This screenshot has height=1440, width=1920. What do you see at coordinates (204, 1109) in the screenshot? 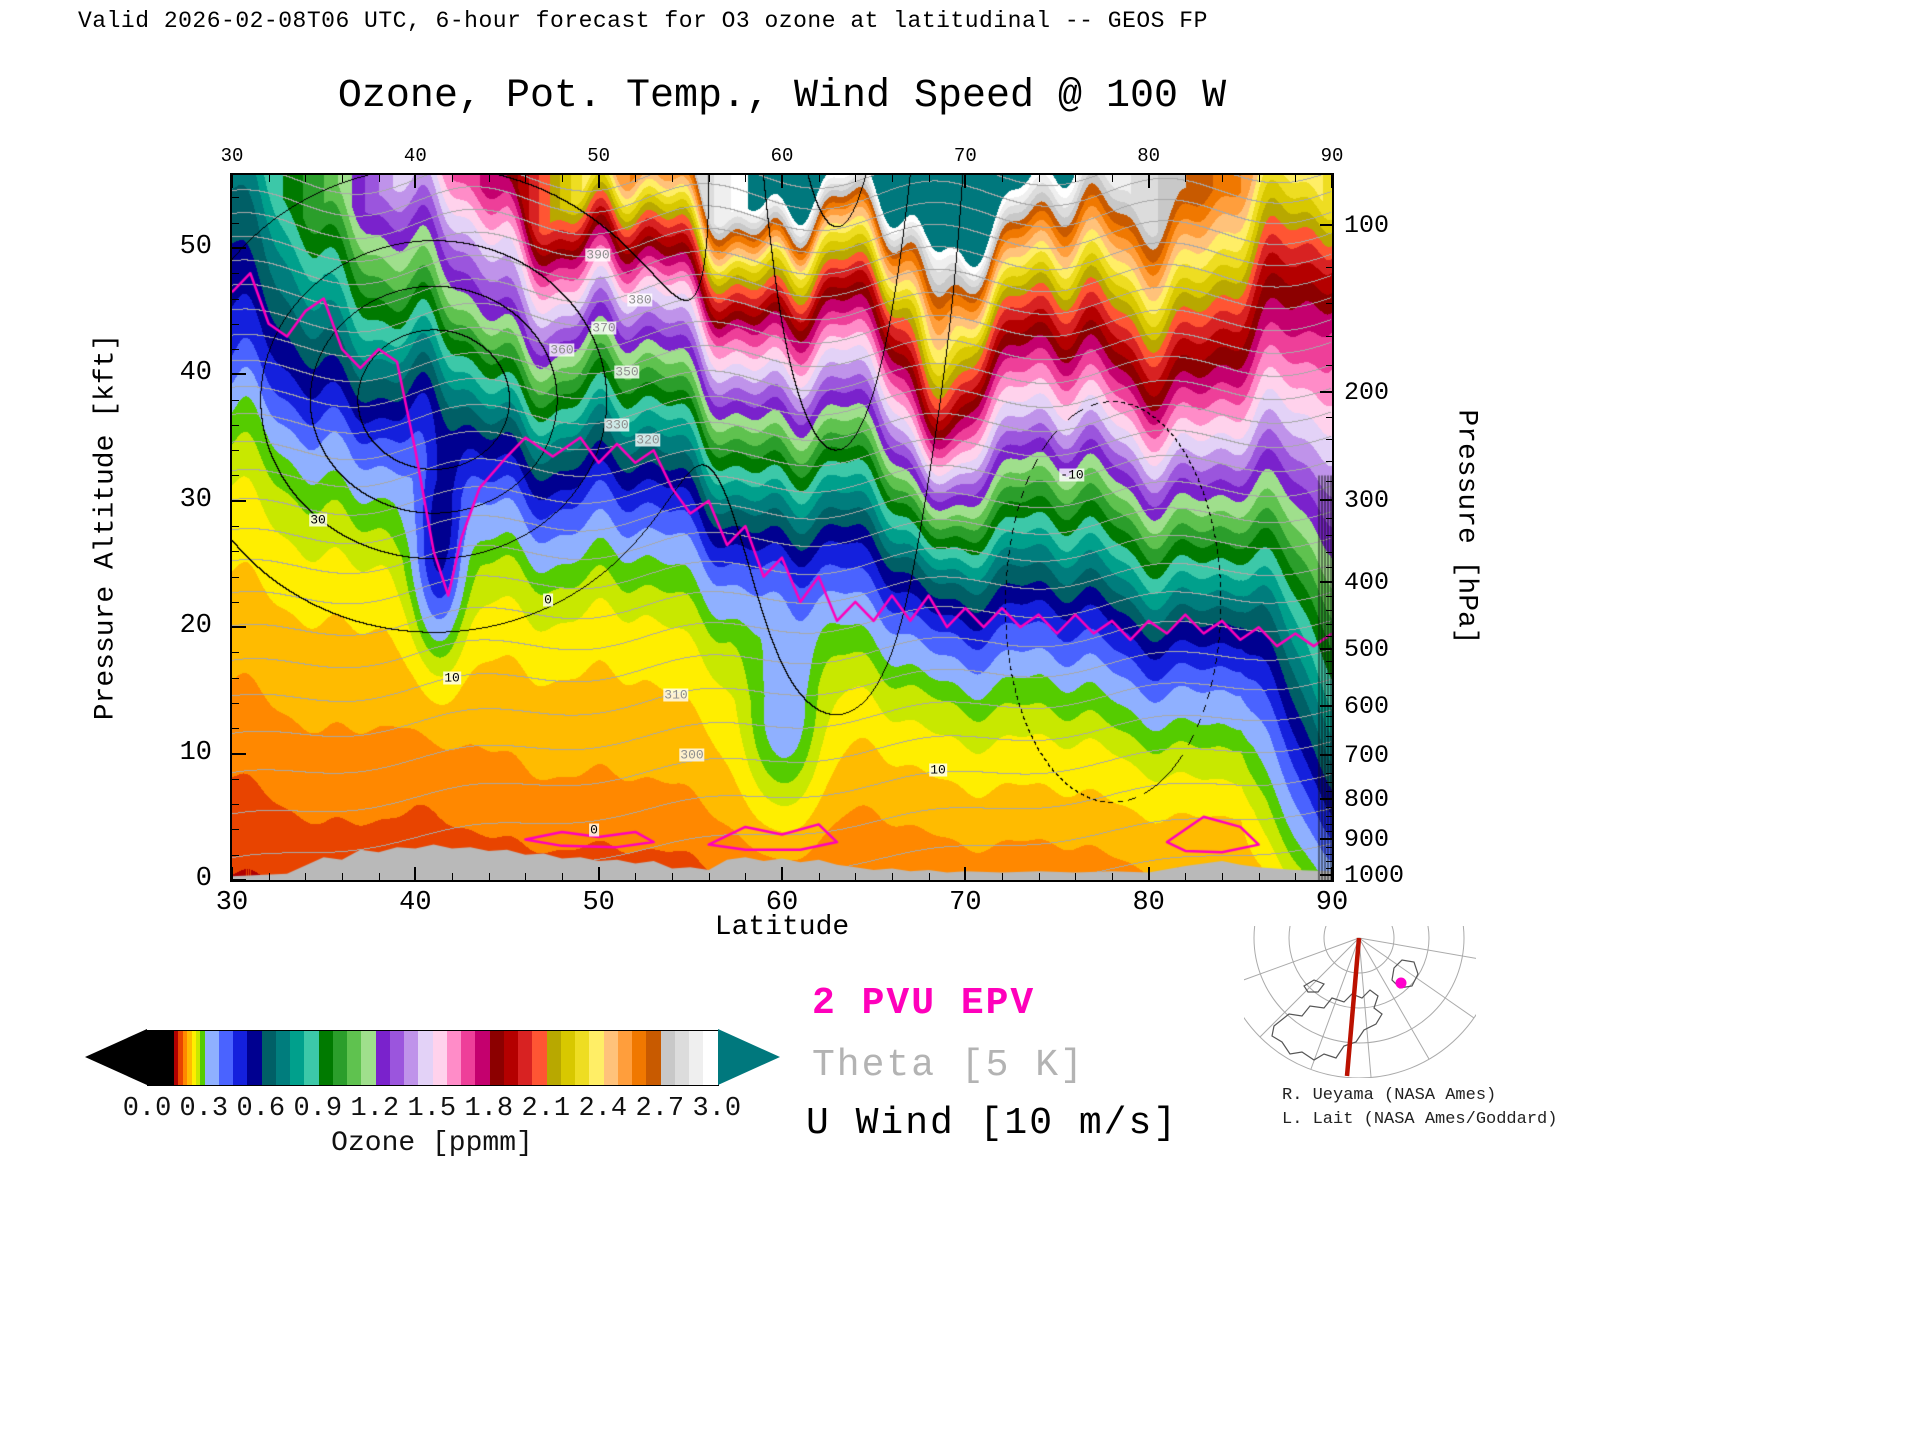
I see `colorbar-tick-label: 0.3` at bounding box center [204, 1109].